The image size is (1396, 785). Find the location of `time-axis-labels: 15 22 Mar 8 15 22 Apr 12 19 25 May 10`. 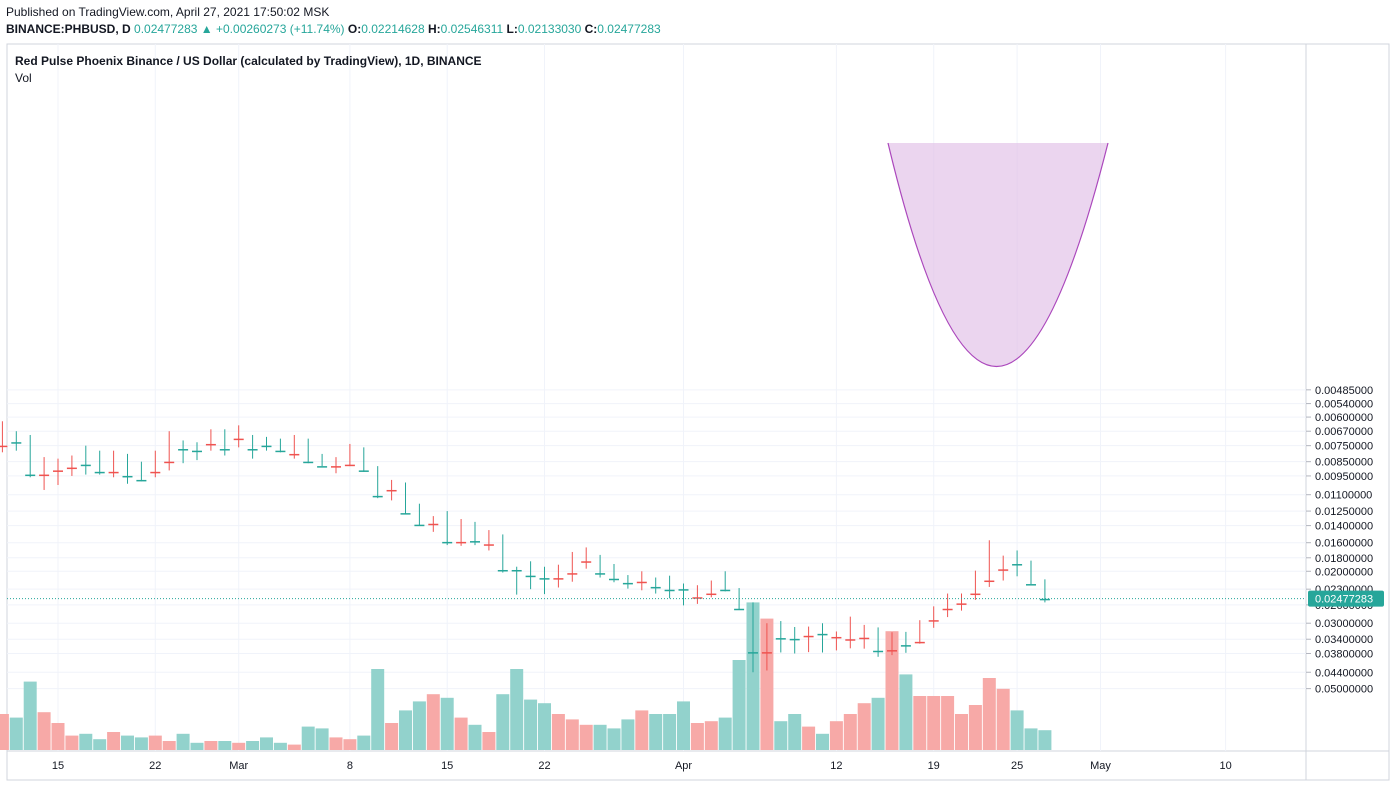

time-axis-labels: 15 22 Mar 8 15 22 Apr 12 19 25 May 10 is located at coordinates (642, 766).